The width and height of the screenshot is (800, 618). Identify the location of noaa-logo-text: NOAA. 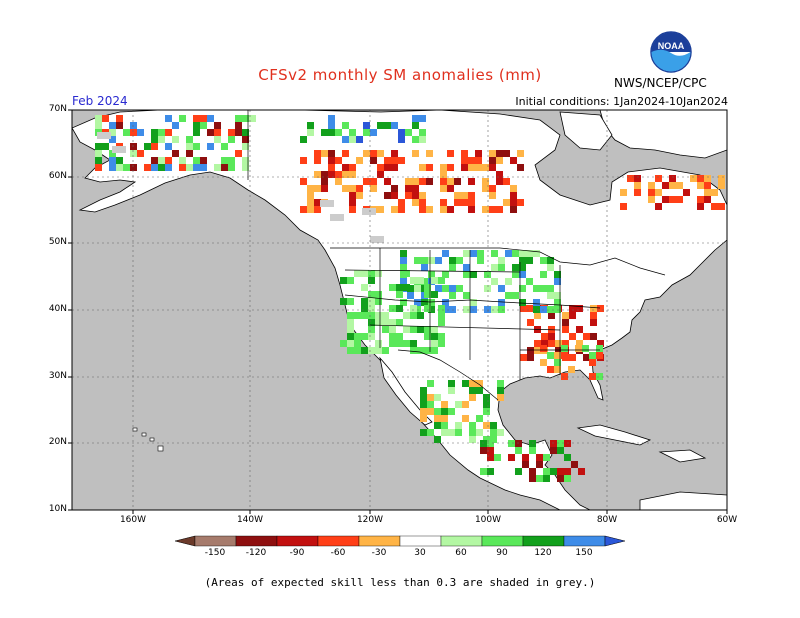
(671, 46).